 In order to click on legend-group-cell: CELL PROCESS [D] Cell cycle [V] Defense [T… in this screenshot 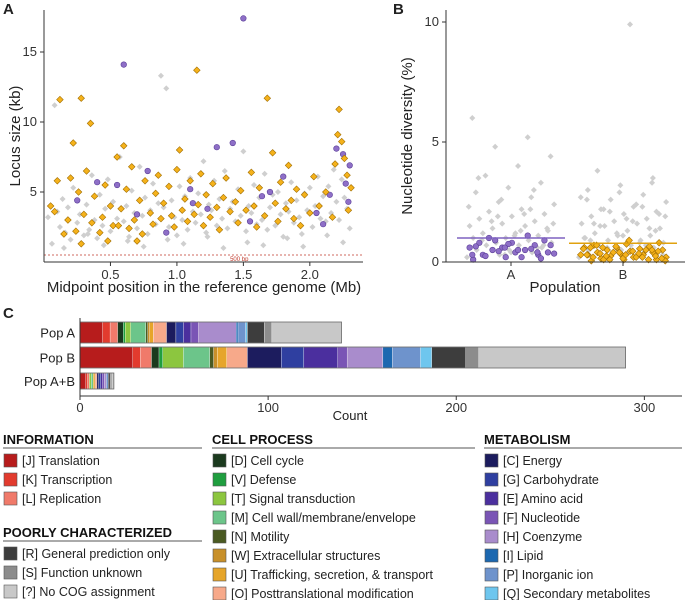, I will do `click(343, 516)`.